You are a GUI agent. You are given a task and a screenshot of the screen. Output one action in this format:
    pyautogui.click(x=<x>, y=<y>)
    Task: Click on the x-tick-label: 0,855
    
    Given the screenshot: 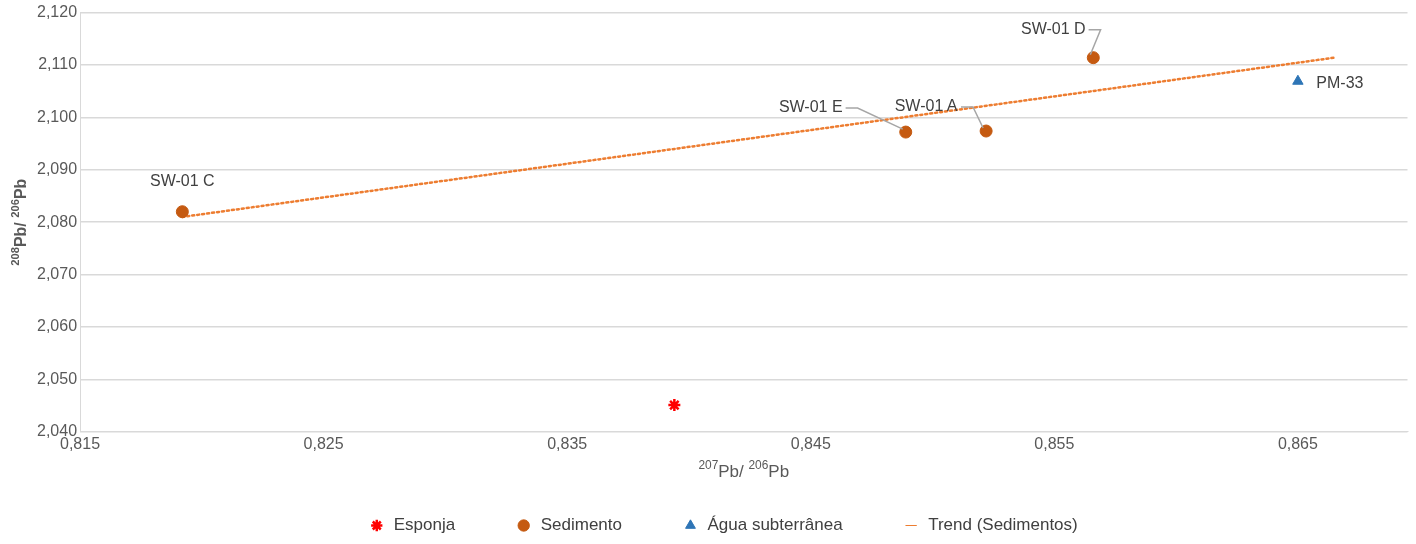 What is the action you would take?
    pyautogui.click(x=1054, y=443)
    